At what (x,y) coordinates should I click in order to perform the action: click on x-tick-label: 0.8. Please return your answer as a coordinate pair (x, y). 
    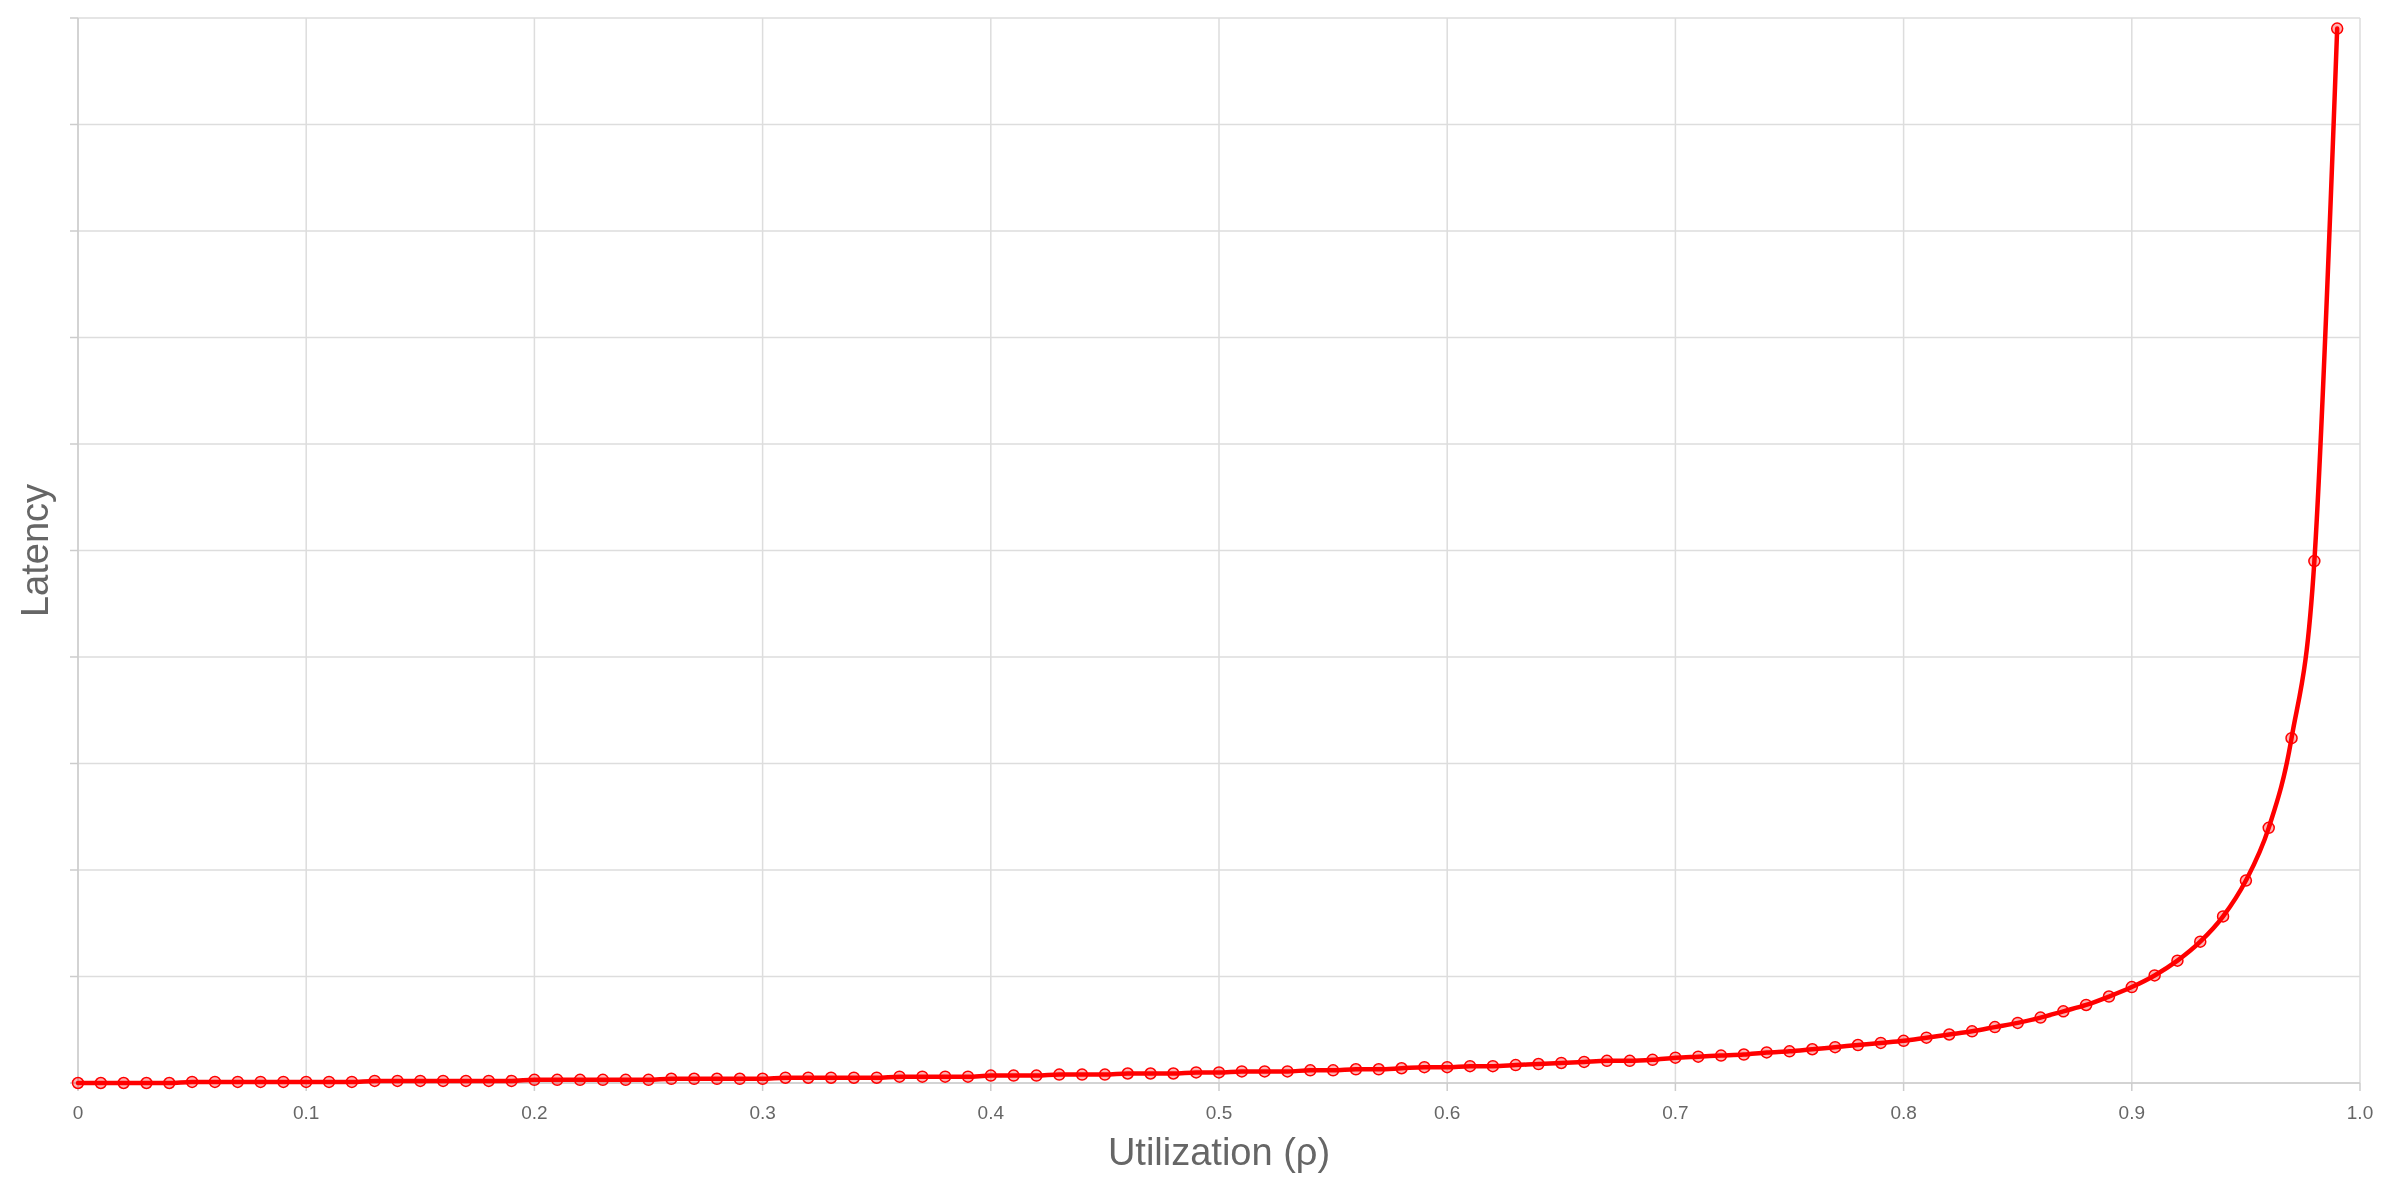
    Looking at the image, I should click on (1903, 1112).